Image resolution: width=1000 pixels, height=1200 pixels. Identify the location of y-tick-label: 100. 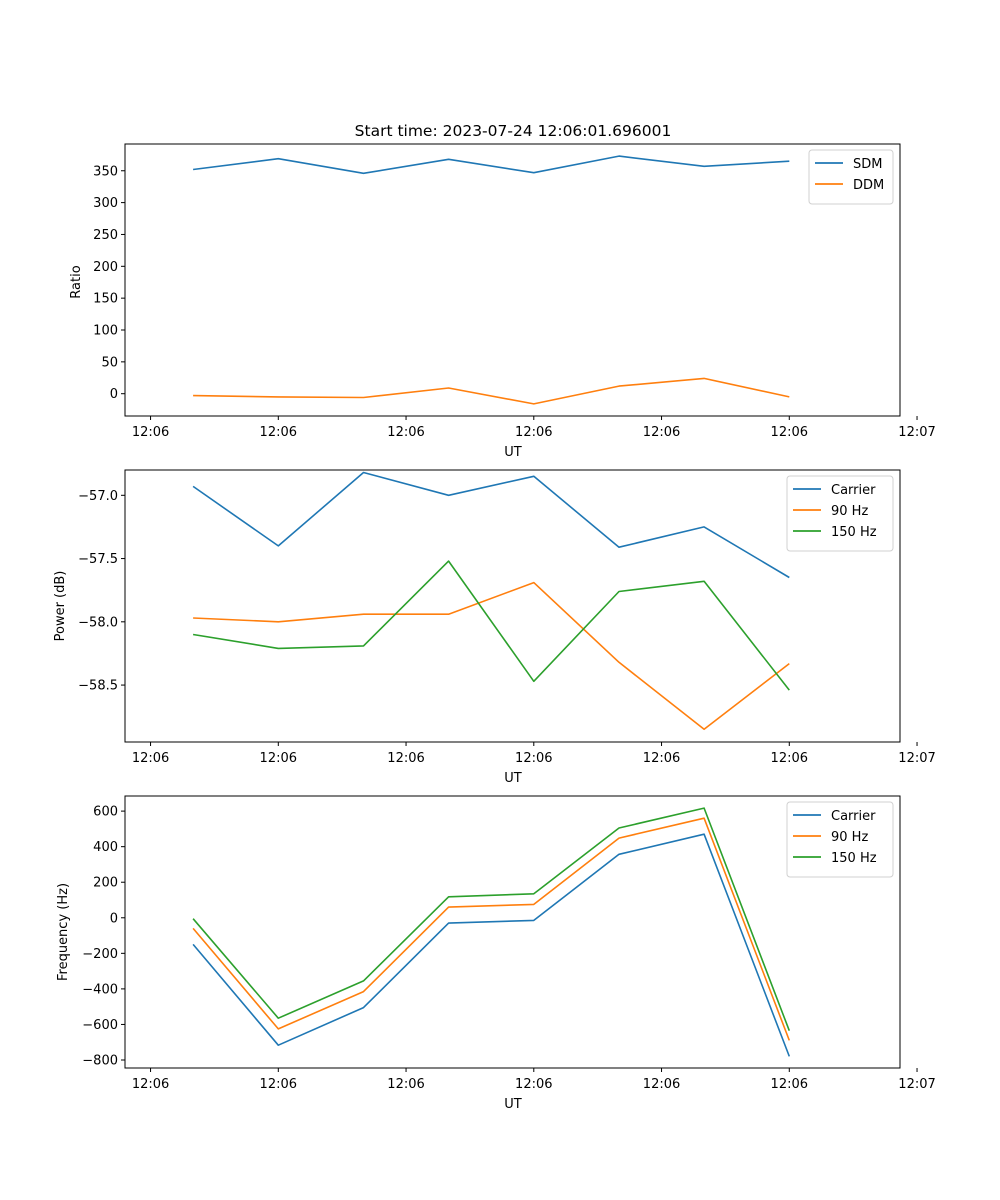
(105, 331).